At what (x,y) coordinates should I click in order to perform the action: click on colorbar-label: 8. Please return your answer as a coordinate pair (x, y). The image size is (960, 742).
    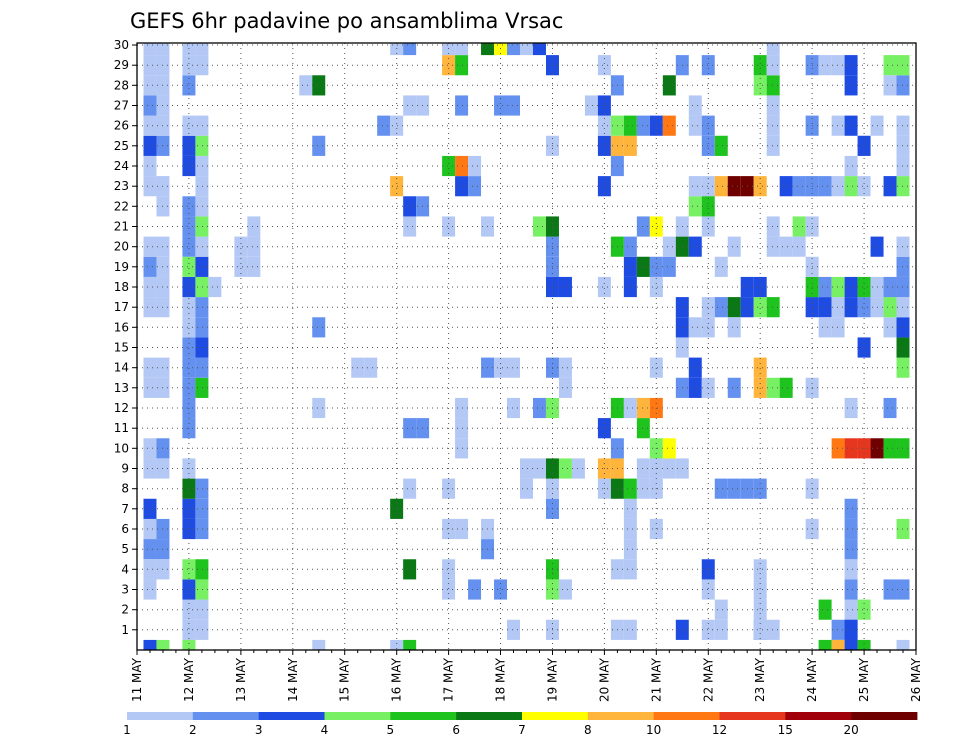
    Looking at the image, I should click on (588, 730).